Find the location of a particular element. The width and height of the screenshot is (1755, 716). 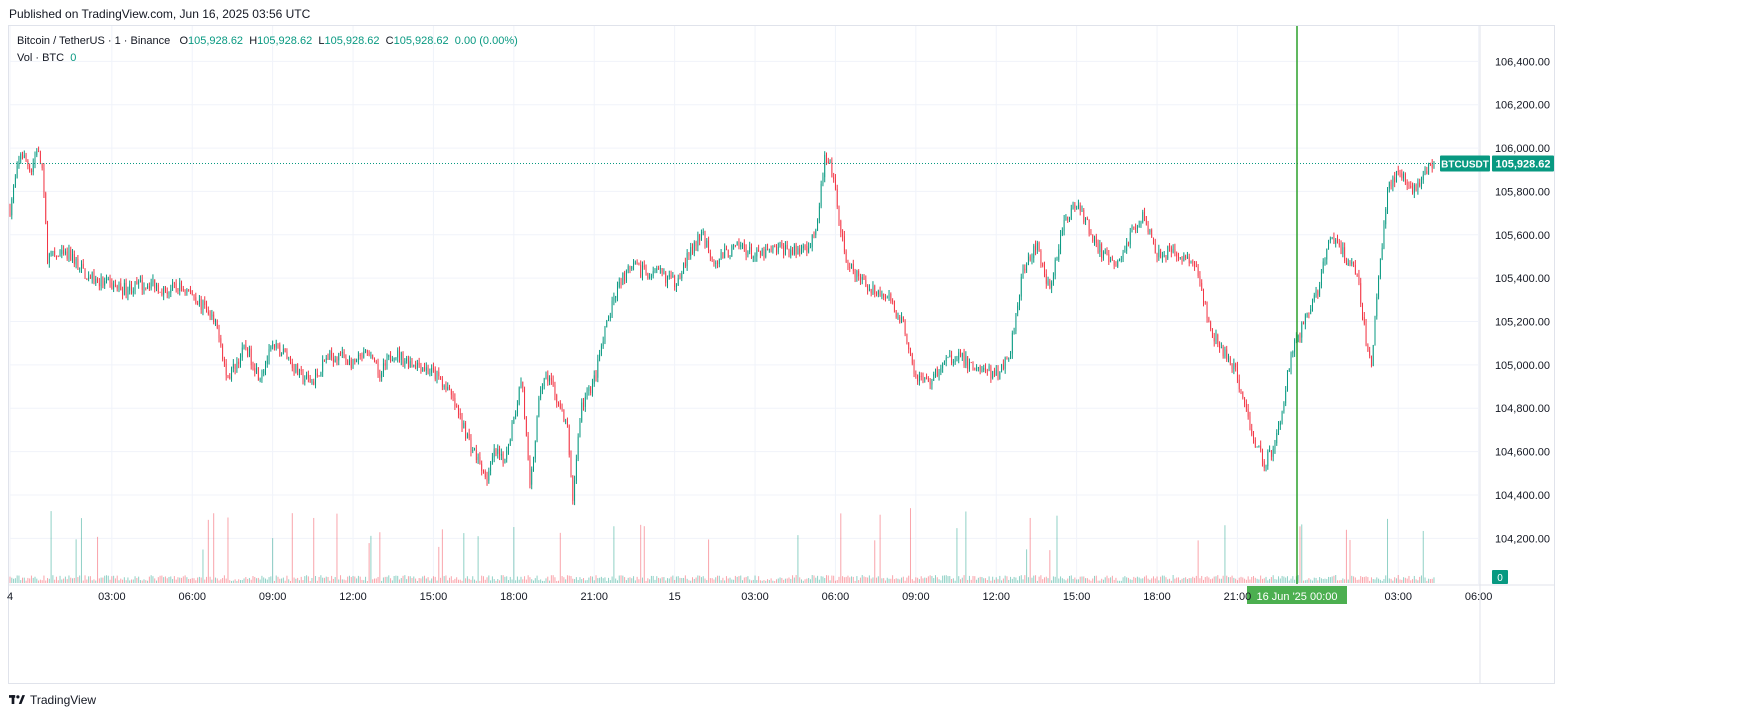

symbol-label: Bitcoin / TetherUS · 1 · Binance is located at coordinates (94, 41).